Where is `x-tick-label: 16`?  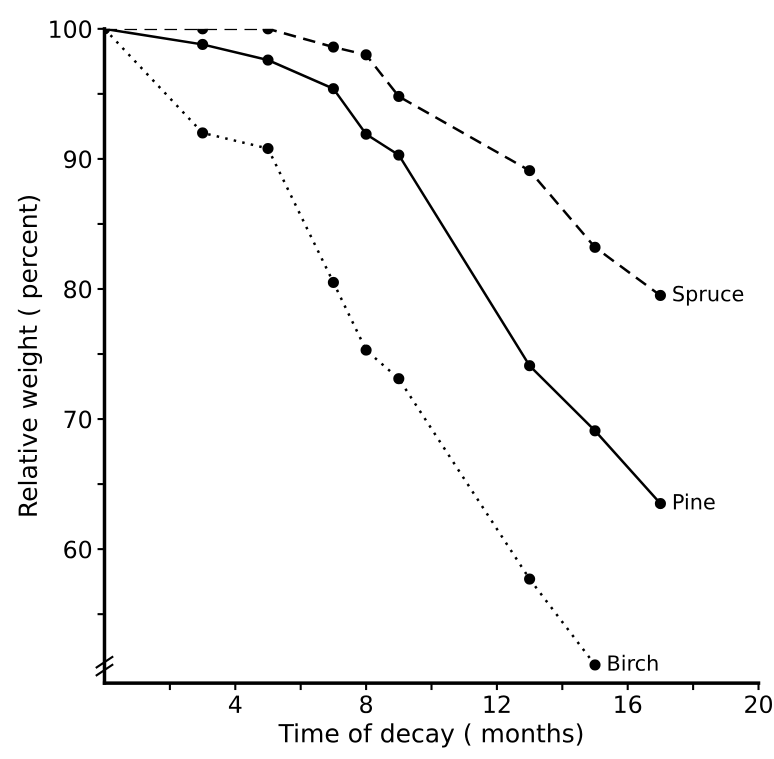
x-tick-label: 16 is located at coordinates (628, 704).